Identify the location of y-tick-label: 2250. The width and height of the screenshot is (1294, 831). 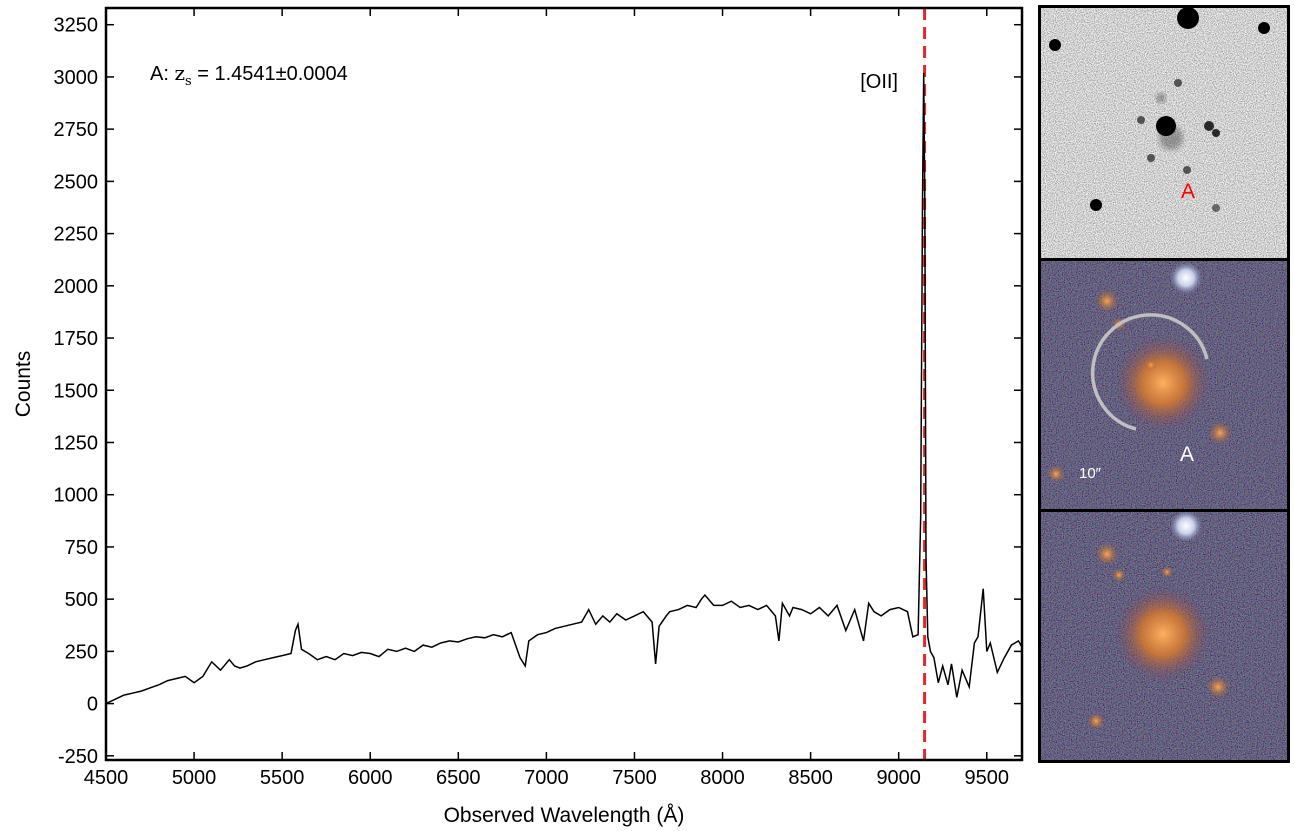
(76, 235).